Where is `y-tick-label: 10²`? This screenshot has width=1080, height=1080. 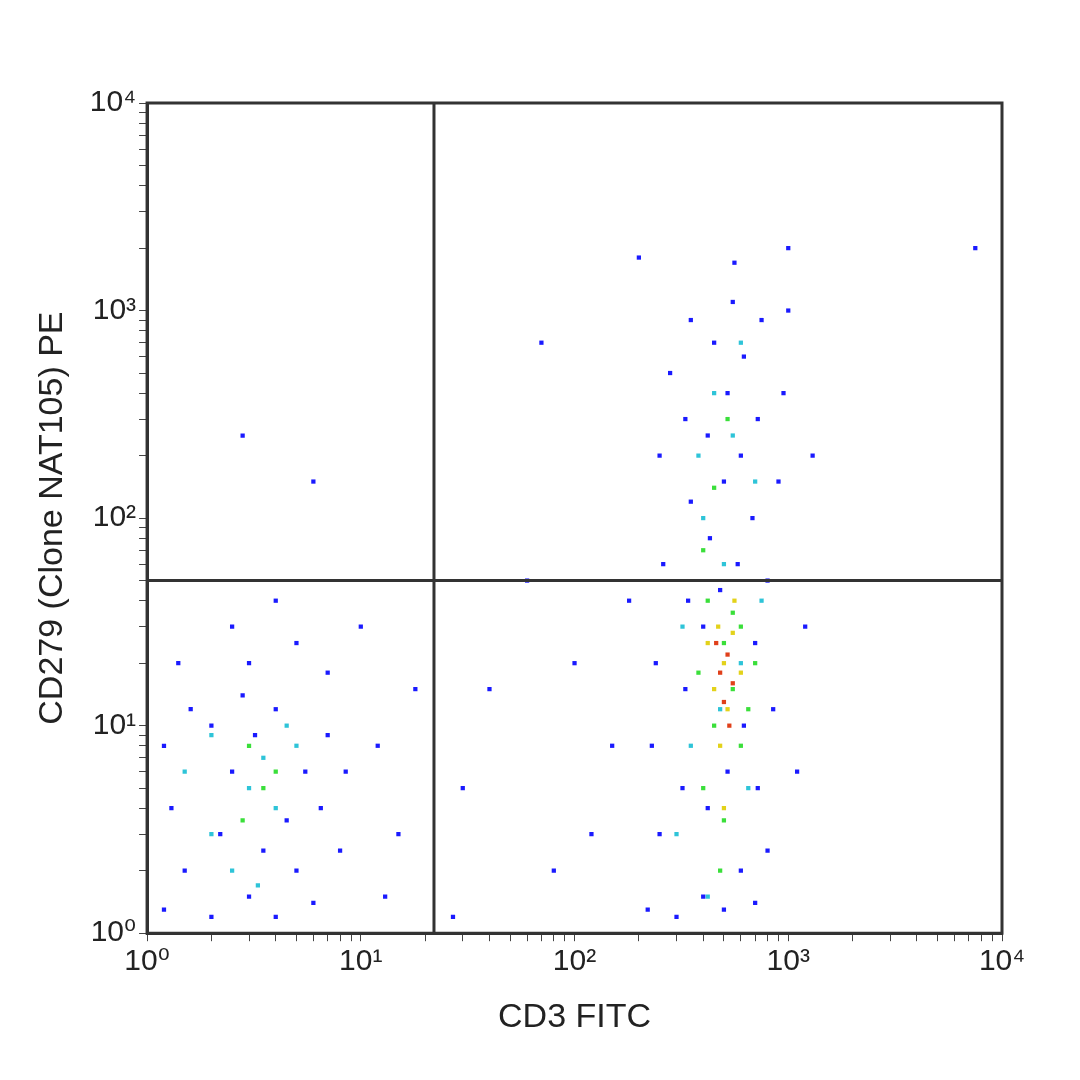
y-tick-label: 10² is located at coordinates (114, 516).